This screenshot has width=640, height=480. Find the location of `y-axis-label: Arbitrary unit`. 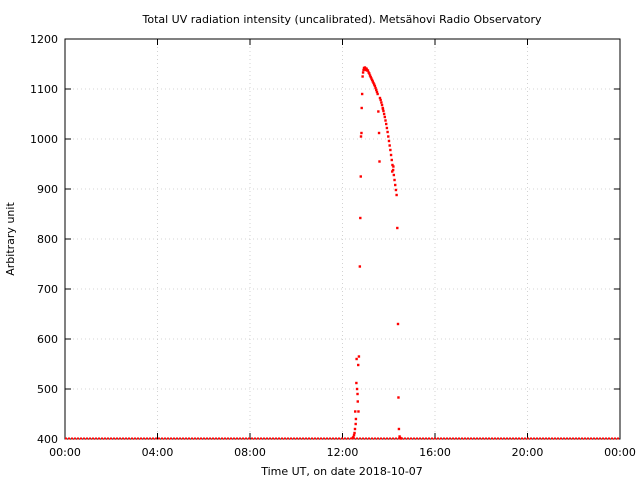

y-axis-label: Arbitrary unit is located at coordinates (10, 239).